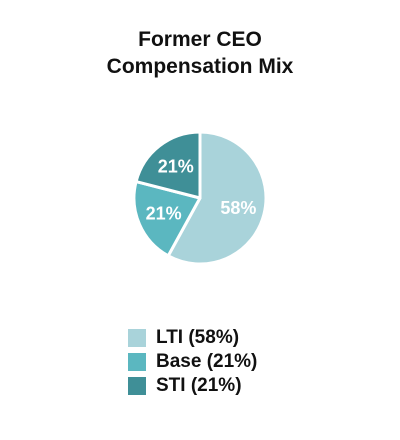 The height and width of the screenshot is (440, 400). I want to click on legend-item-lti: LTI (58%), so click(192, 338).